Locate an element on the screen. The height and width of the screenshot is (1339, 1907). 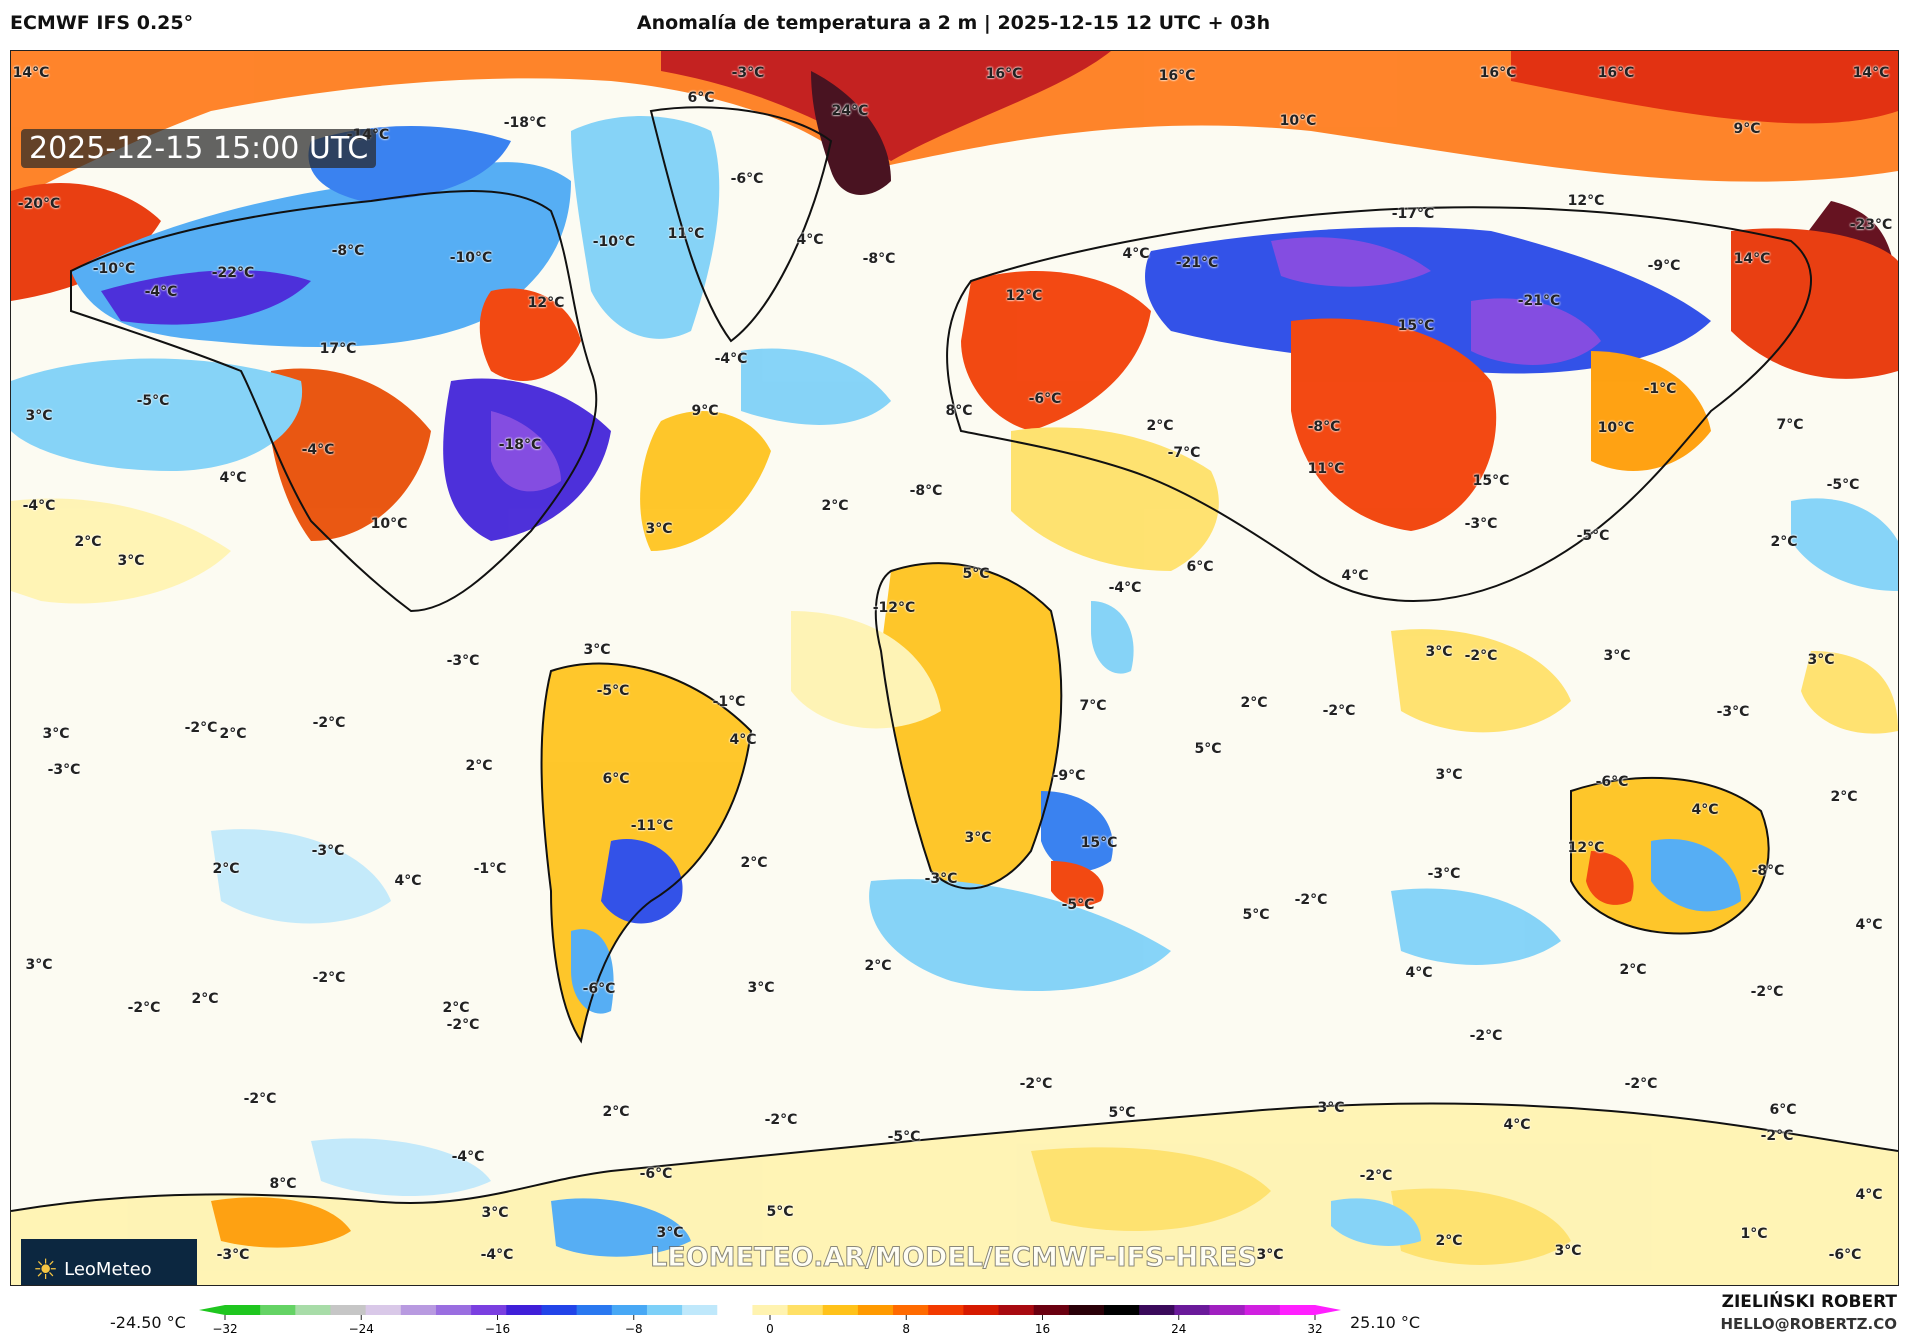
author-email: HELLO@ROBERTZ.CO is located at coordinates (1808, 1324).